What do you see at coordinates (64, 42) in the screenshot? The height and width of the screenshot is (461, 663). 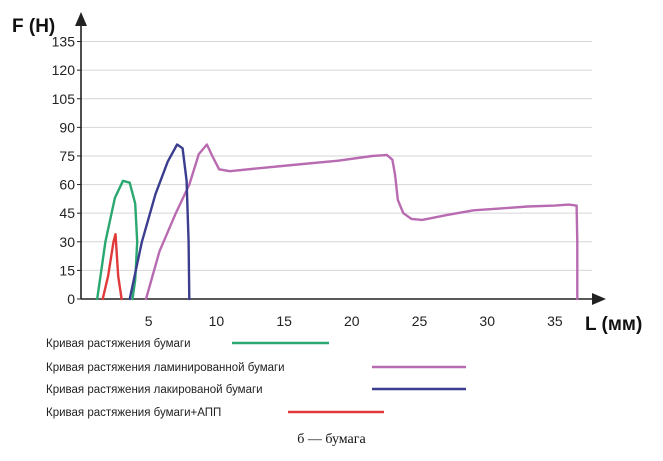 I see `y-tick-label-9: 135` at bounding box center [64, 42].